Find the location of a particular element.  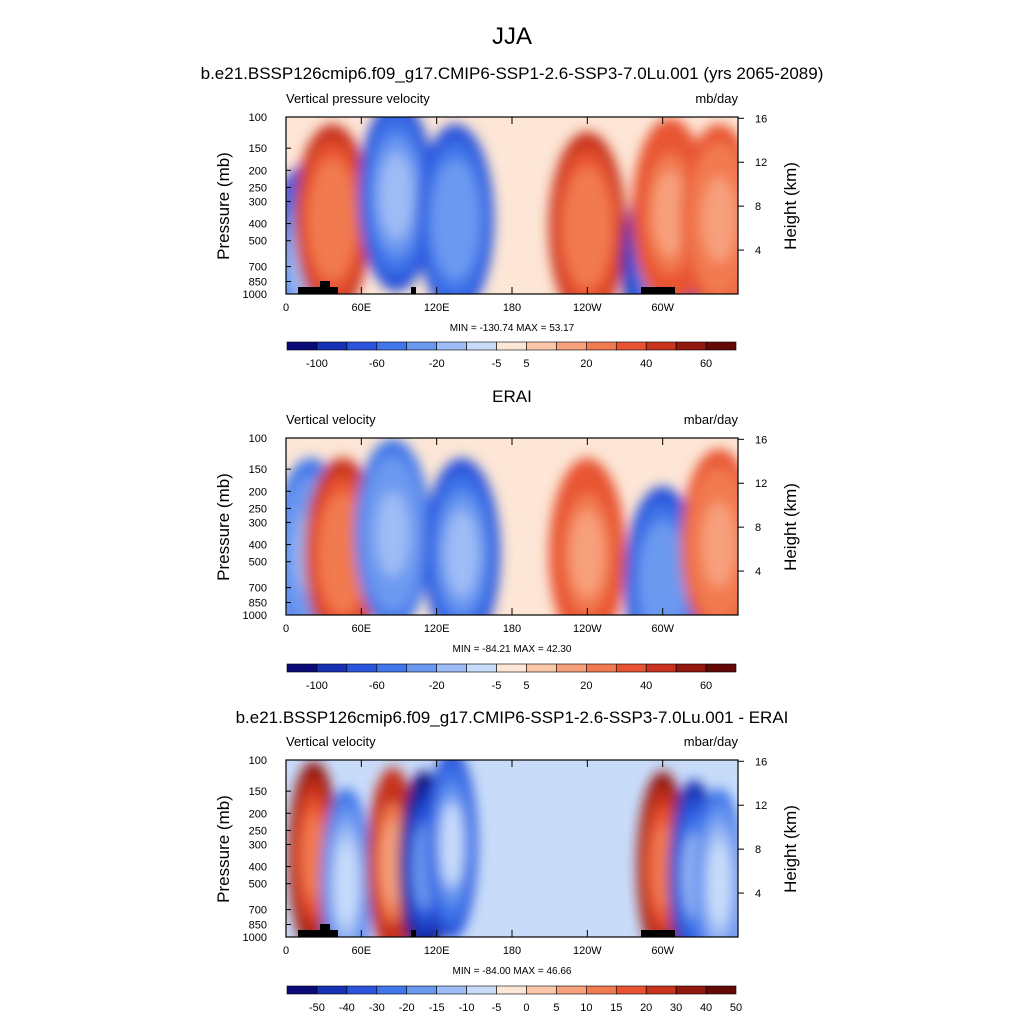

x-tick-label: 180 is located at coordinates (512, 951).